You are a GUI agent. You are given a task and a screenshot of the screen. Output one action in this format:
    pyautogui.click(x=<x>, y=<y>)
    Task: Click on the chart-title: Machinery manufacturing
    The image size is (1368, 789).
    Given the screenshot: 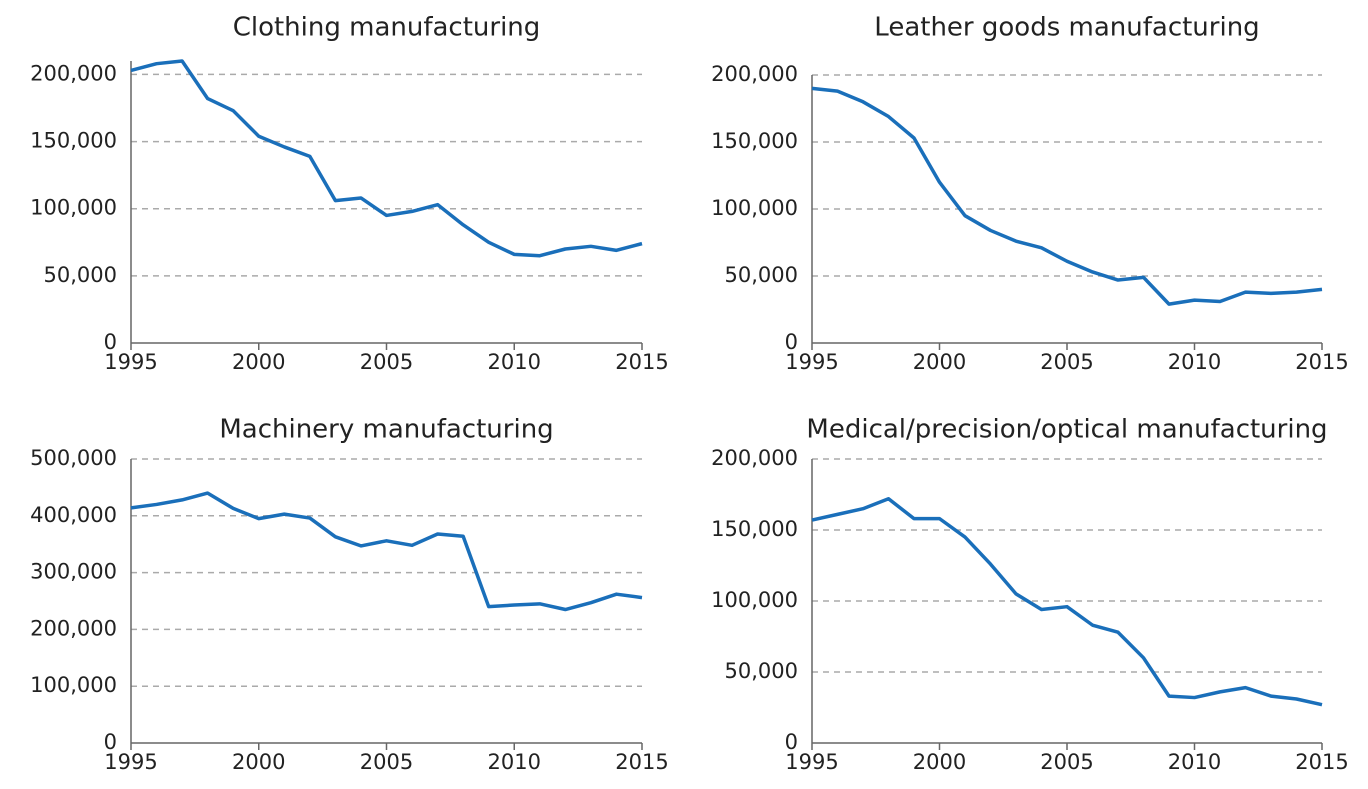 What is the action you would take?
    pyautogui.click(x=386, y=430)
    